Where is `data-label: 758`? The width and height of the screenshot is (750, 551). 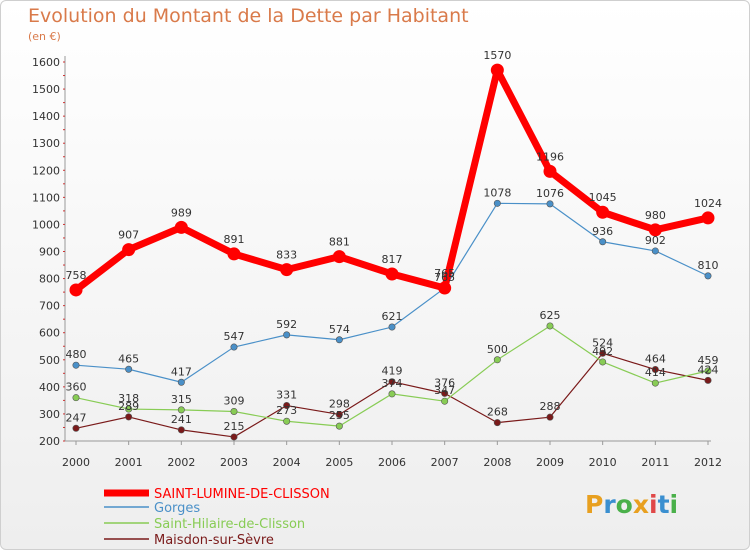 data-label: 758 is located at coordinates (76, 275).